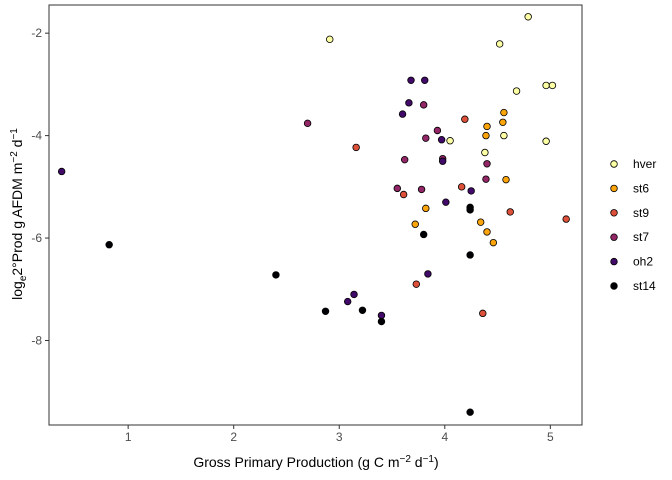  Describe the element at coordinates (641, 213) in the screenshot. I see `legend-label-st9: st9` at that location.